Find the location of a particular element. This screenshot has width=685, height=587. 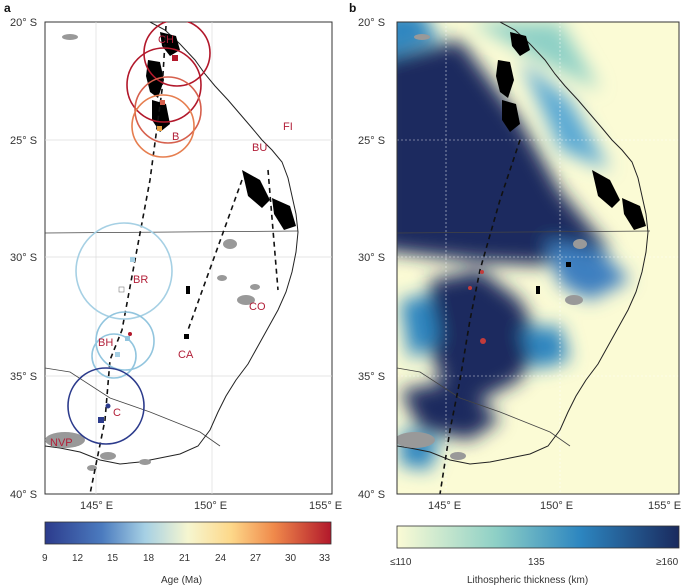

hotspot-track-b is located at coordinates (480, 316).